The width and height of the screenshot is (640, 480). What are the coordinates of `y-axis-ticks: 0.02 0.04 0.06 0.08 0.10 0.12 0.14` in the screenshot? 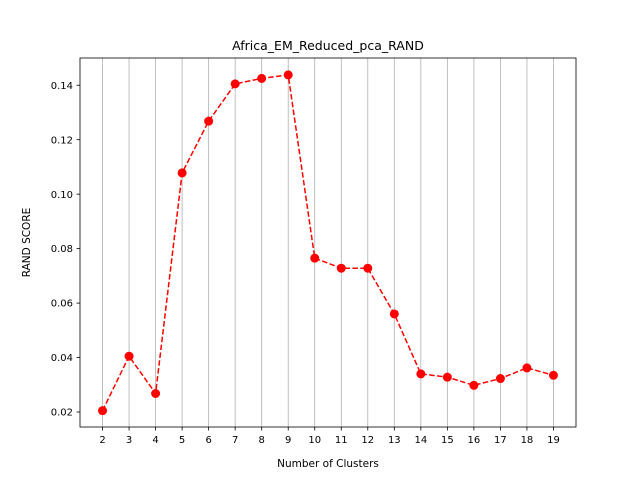 It's located at (65, 250).